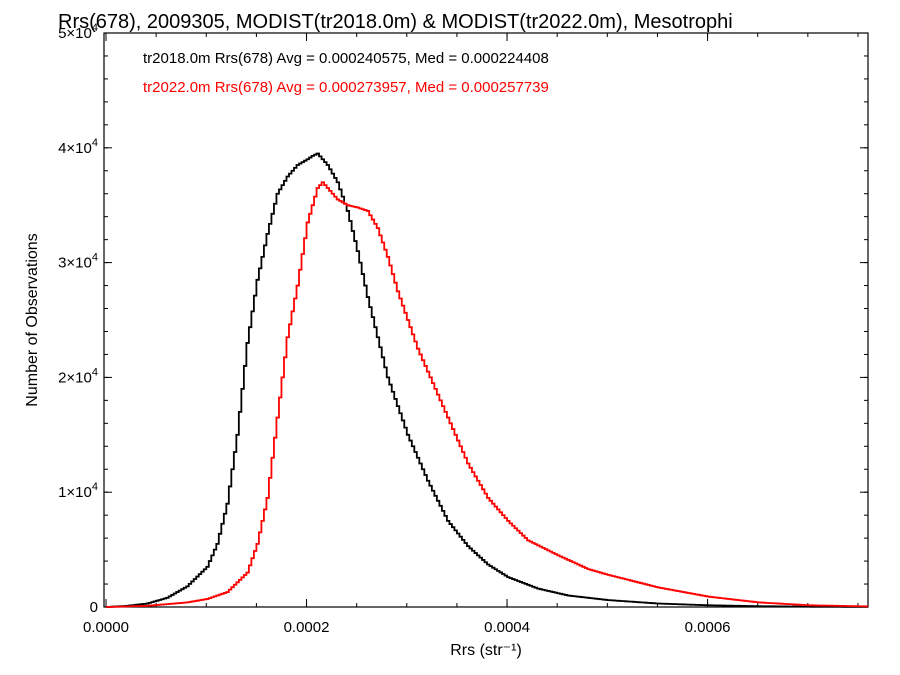 The image size is (900, 675). I want to click on y-tick-label: 2×10⁴, so click(78, 376).